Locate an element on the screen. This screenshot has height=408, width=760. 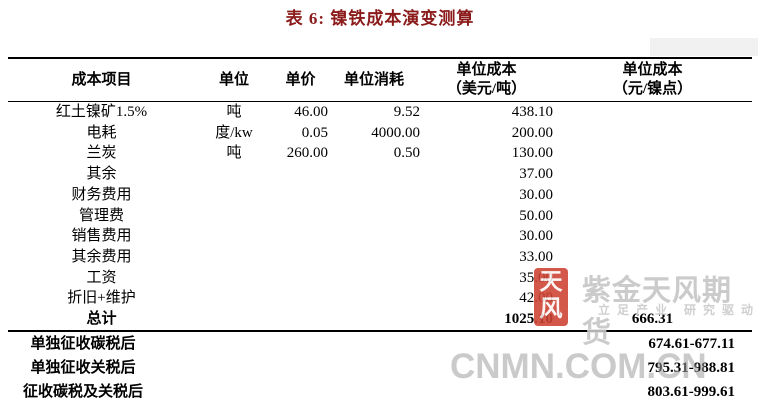
cell-cost-usd: 37.00 is located at coordinates (536, 174).